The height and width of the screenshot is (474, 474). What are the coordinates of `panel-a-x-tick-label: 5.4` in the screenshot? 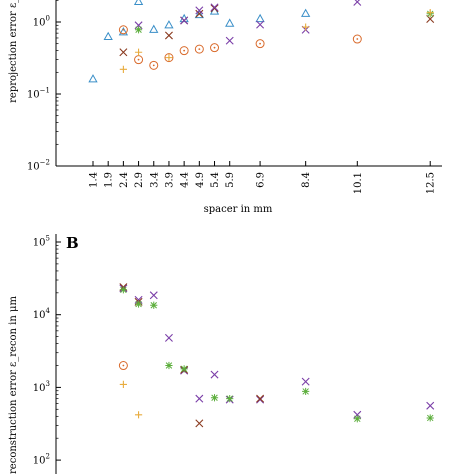 It's located at (215, 180).